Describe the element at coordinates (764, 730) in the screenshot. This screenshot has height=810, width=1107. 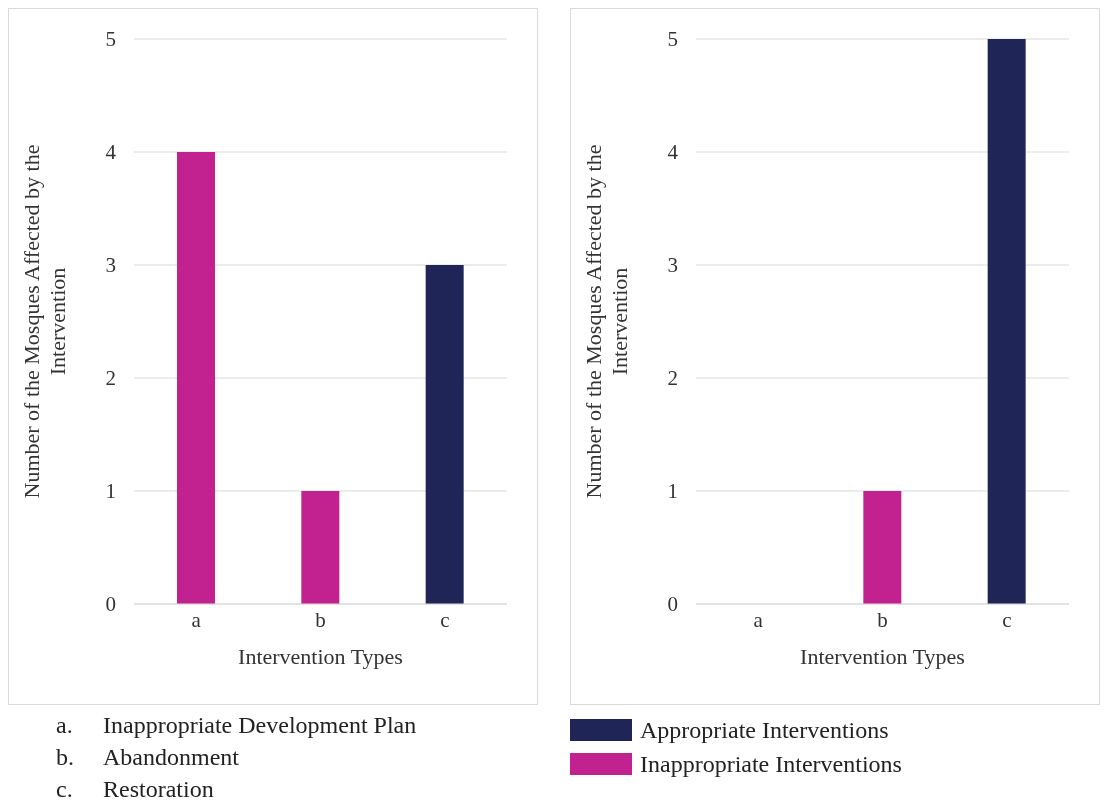
I see `legend-label: Appropriate Interventions` at that location.